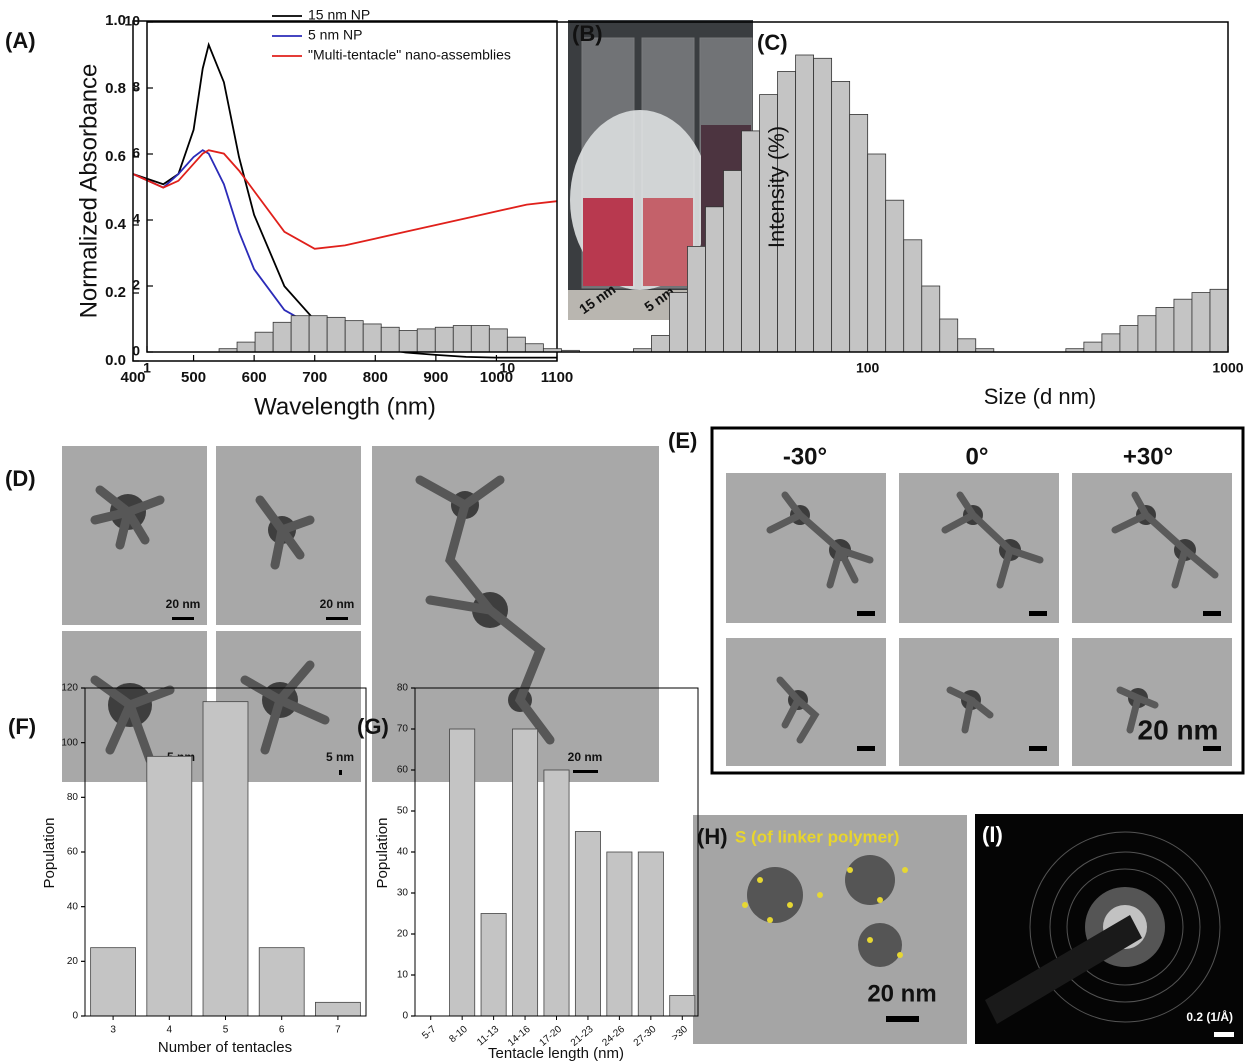 The image size is (1247, 1062). What do you see at coordinates (403, 811) in the screenshot?
I see `y-tick-label: 50` at bounding box center [403, 811].